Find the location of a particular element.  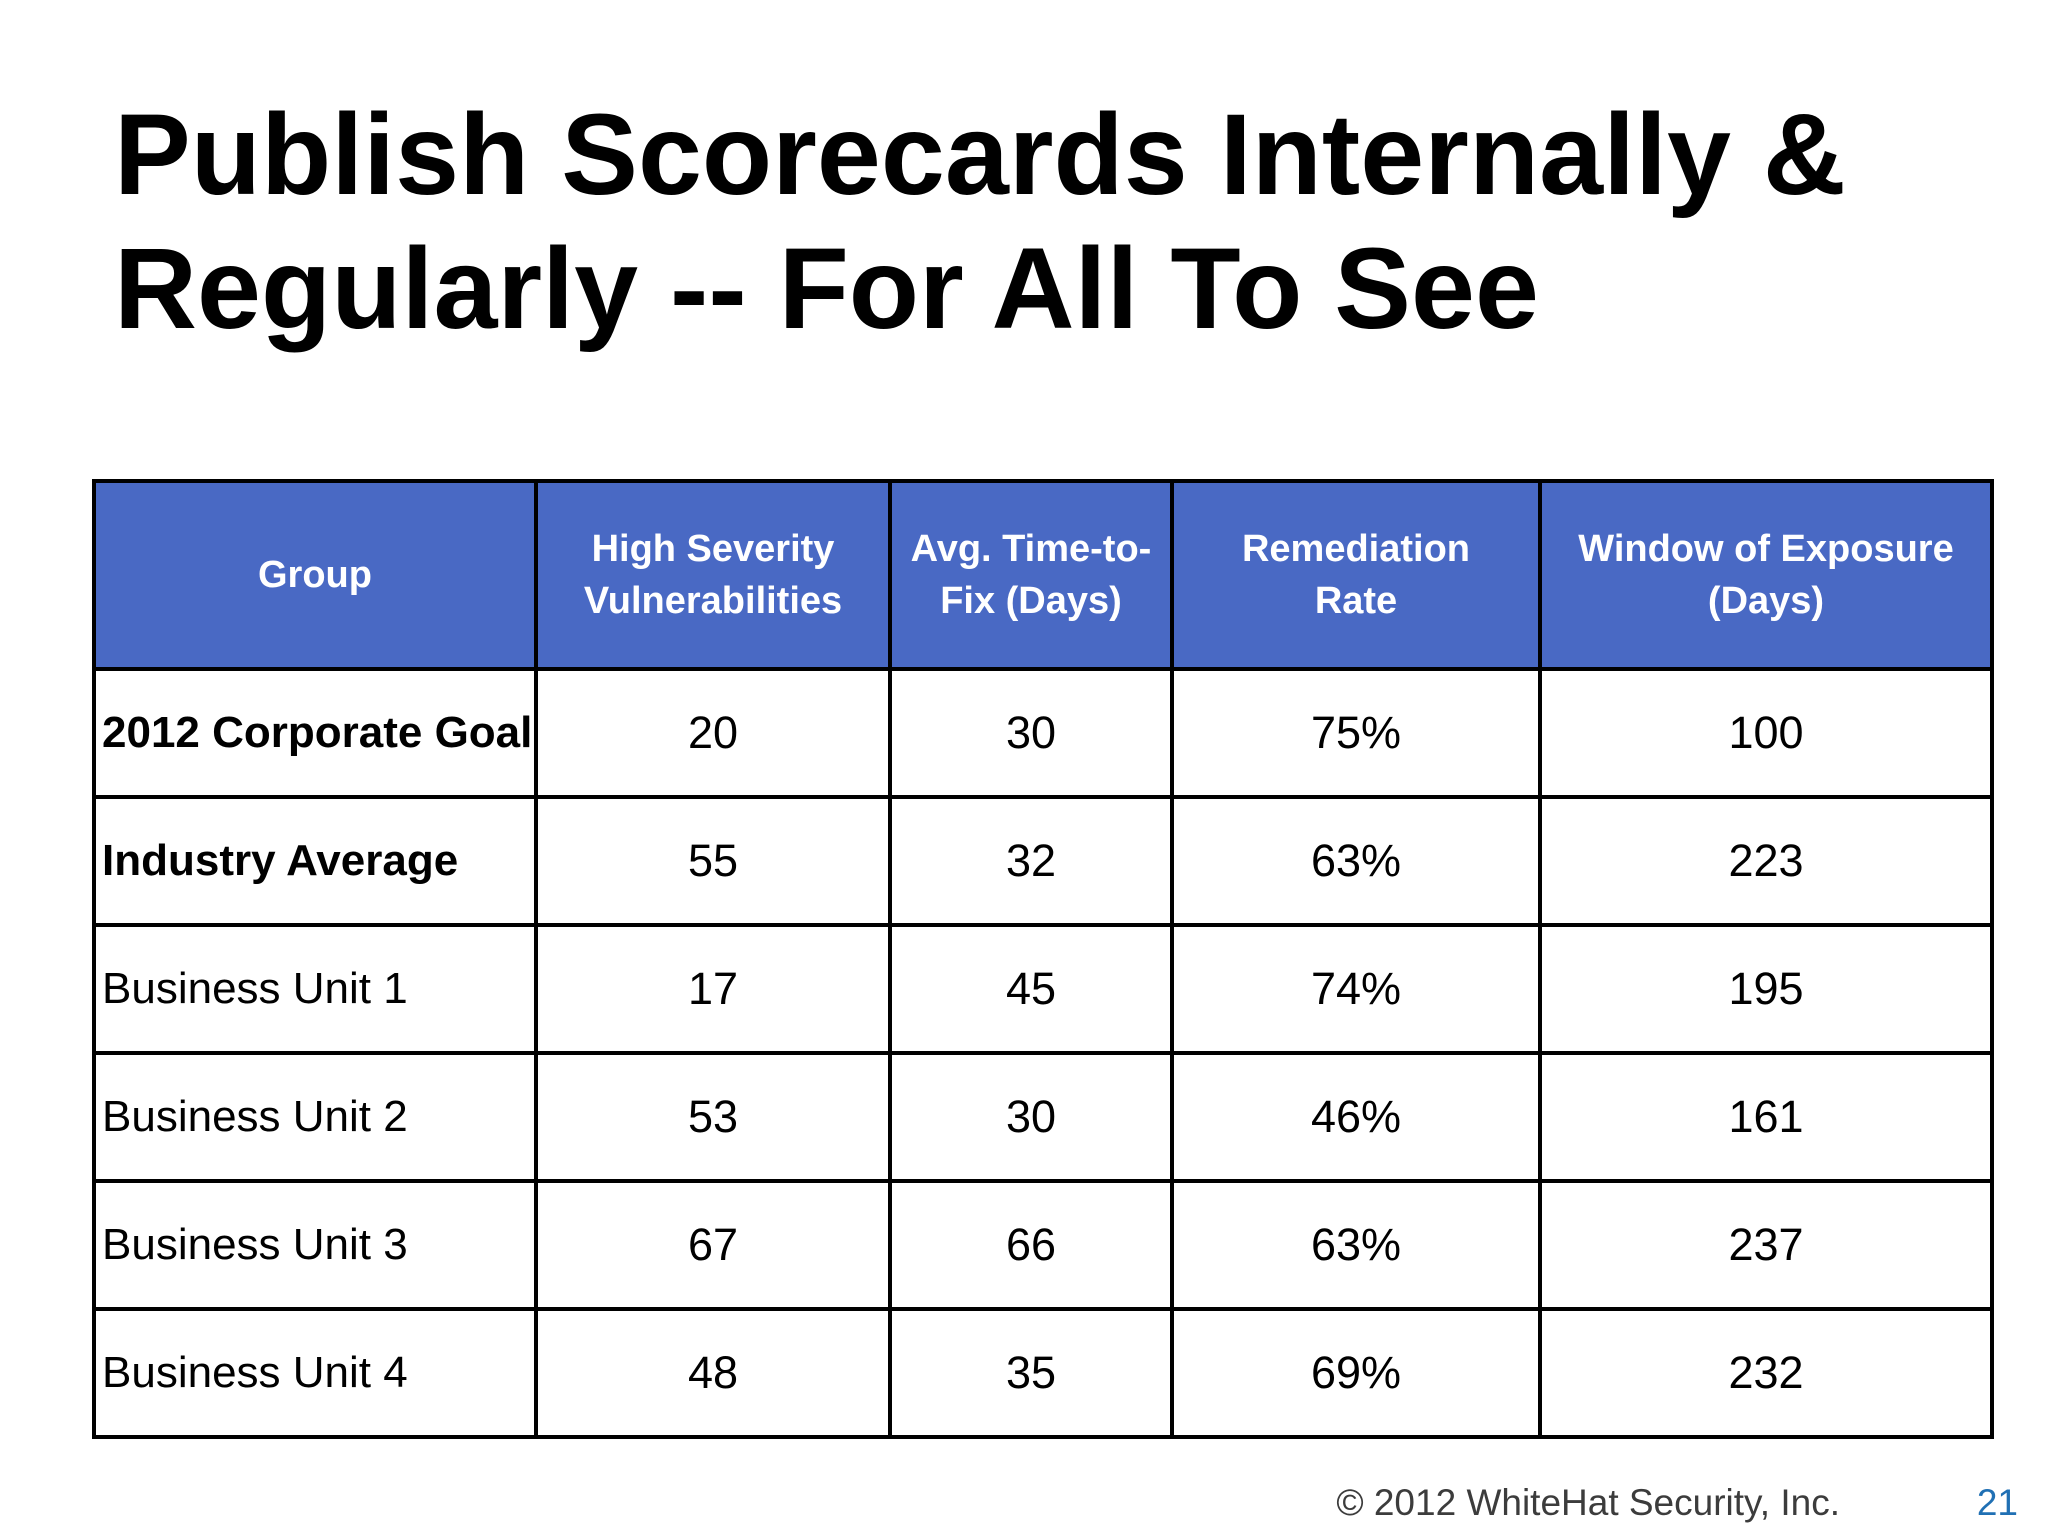

column-header-high-severity-label: High Severity Vulnerabilities is located at coordinates (713, 575).